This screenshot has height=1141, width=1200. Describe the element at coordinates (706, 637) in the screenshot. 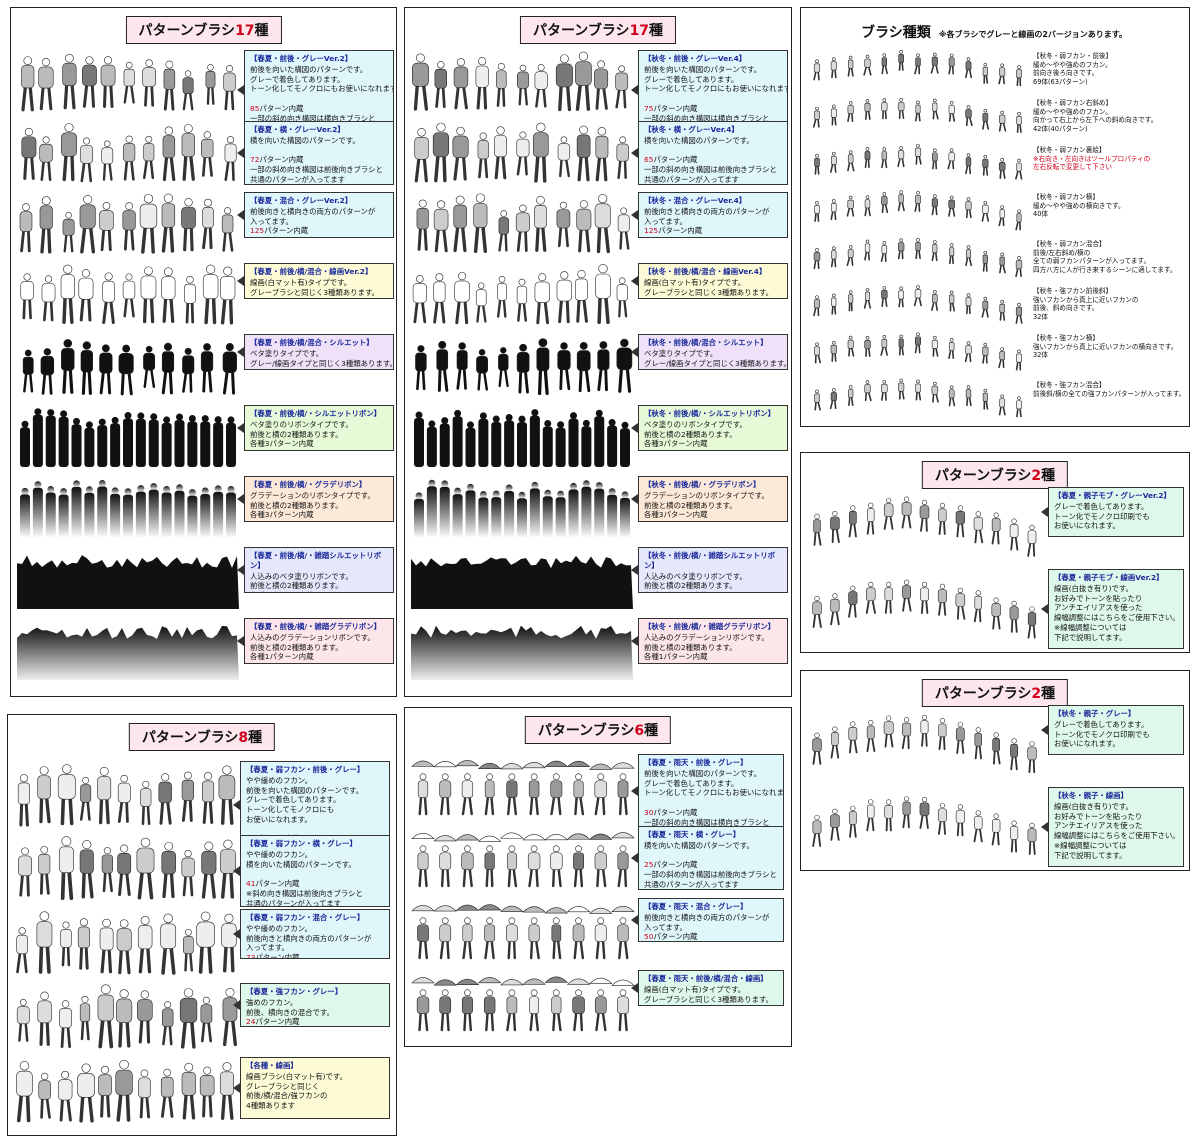

I see `description-line: 人込みのグラデーションリボンです。` at that location.